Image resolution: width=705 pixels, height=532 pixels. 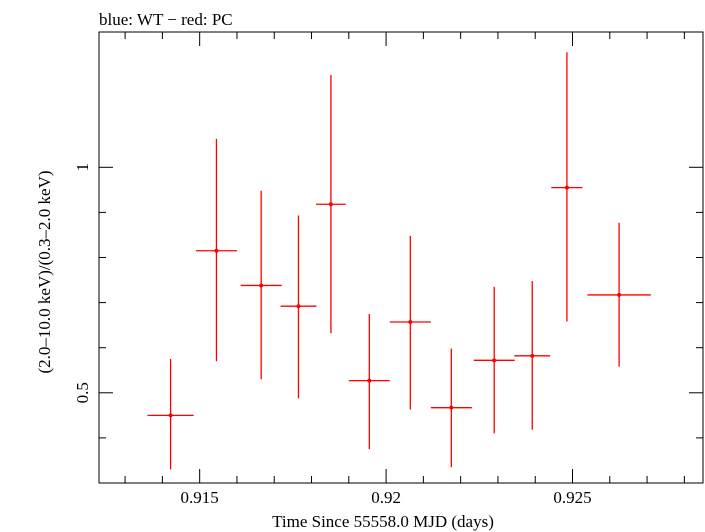 I want to click on x-axis-label: Time Since 55558.0 MJD (days), so click(x=383, y=521).